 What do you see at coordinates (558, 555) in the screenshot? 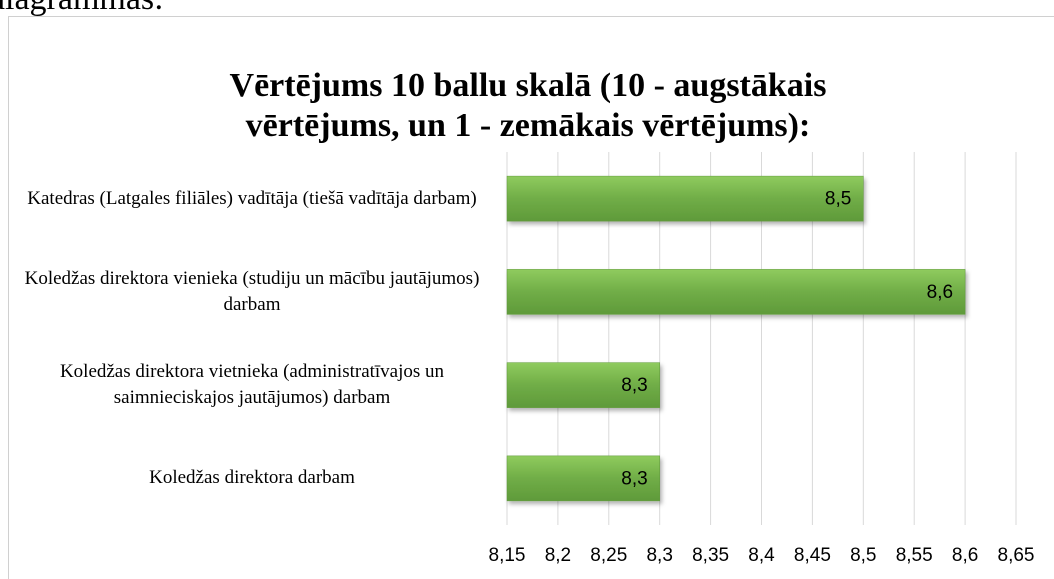
I see `x-tick-label: 8,2` at bounding box center [558, 555].